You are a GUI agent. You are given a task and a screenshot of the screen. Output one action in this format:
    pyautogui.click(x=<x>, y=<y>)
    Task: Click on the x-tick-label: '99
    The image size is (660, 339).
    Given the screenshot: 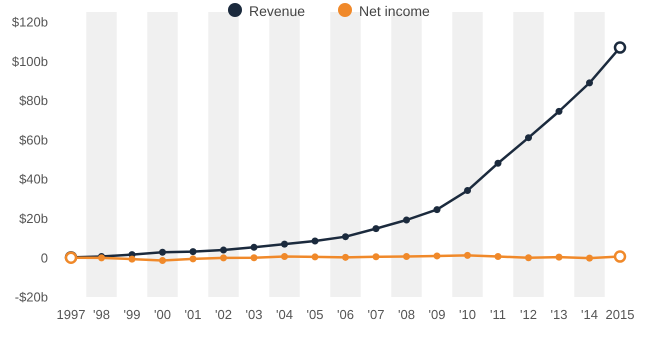 What is the action you would take?
    pyautogui.click(x=132, y=314)
    